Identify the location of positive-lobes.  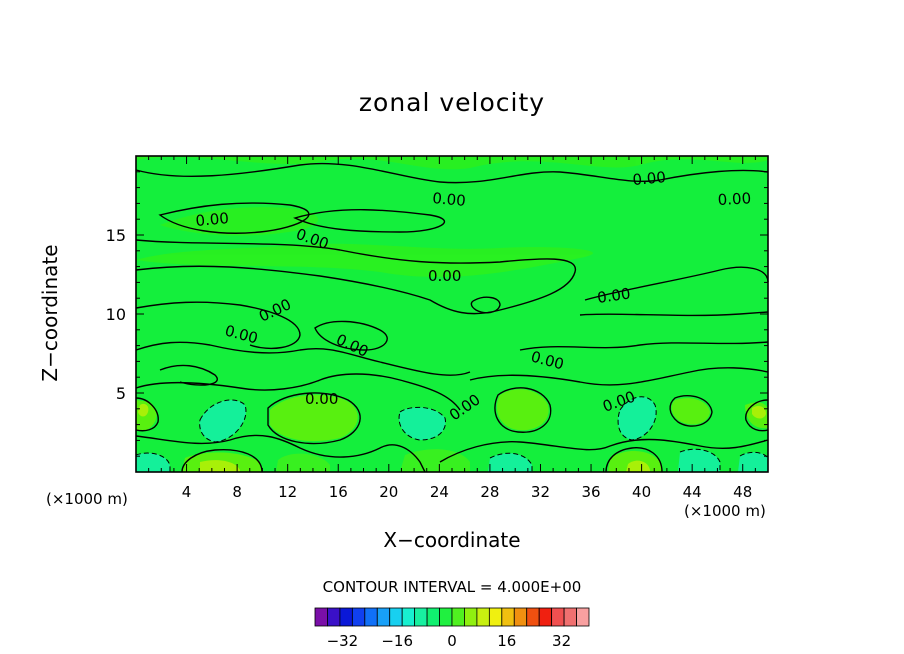
(452, 430).